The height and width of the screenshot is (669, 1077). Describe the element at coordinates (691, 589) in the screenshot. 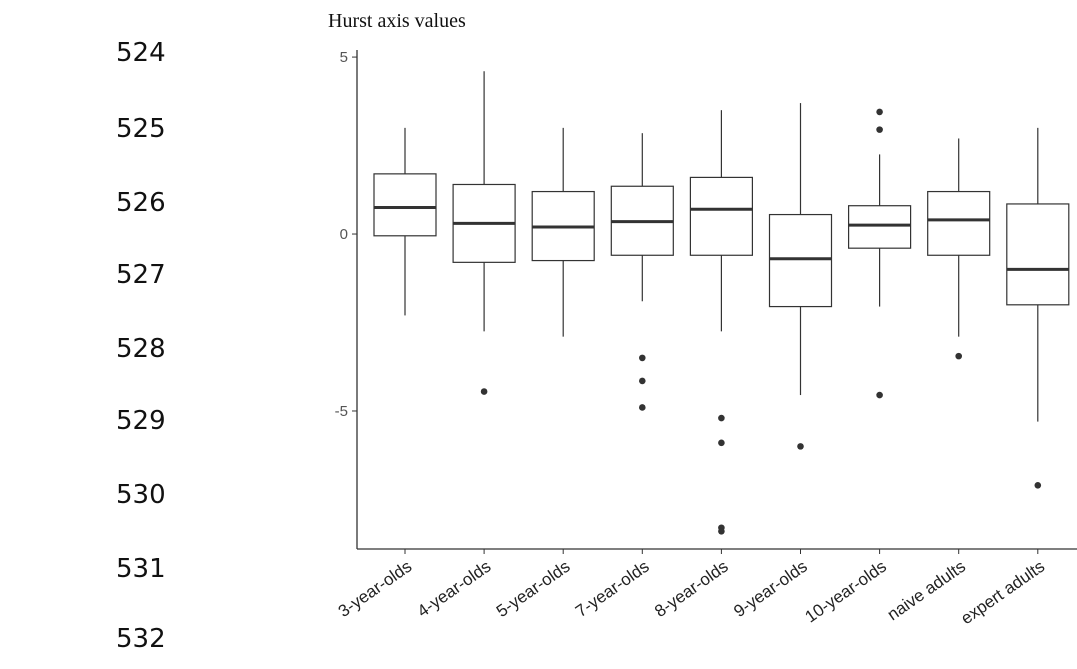

I see `x-tick-label: 8-year-olds` at that location.